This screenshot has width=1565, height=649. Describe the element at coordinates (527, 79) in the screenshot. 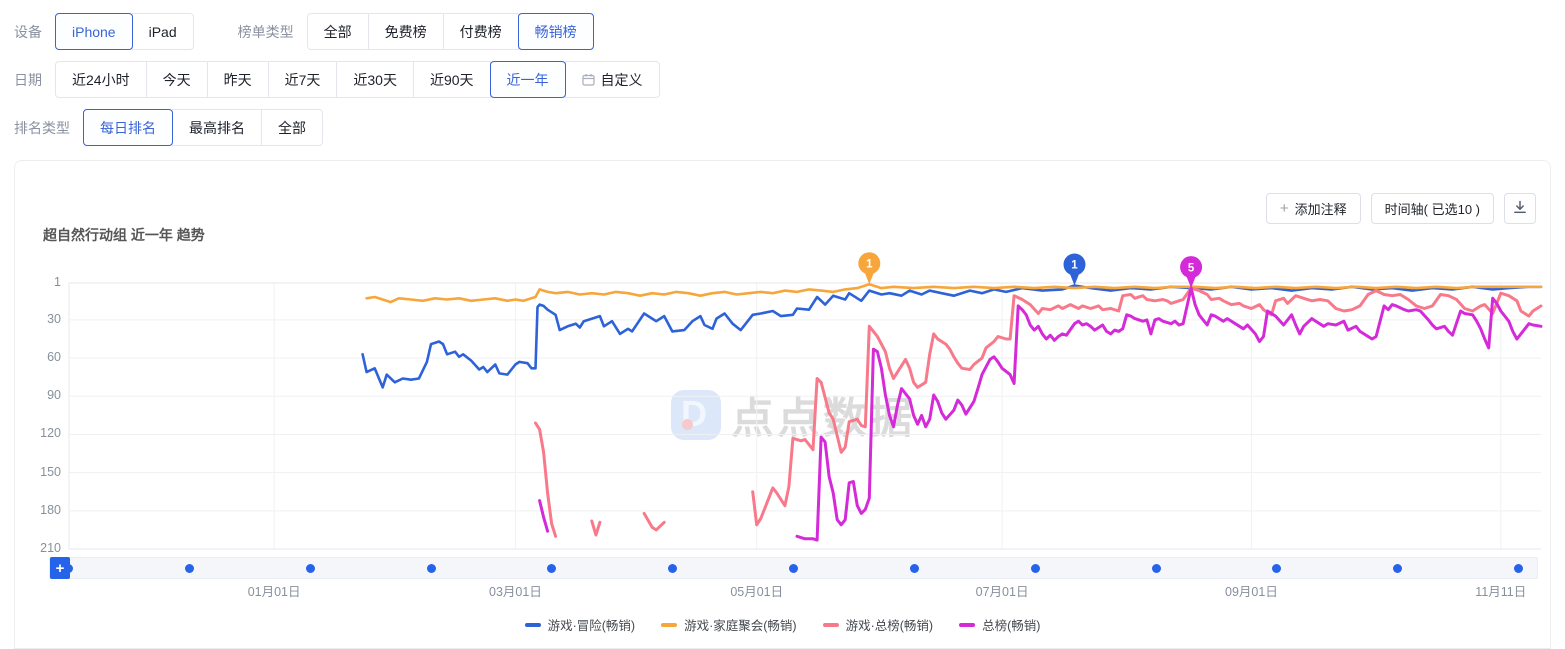

I see `date-range-option-6: 近一年` at that location.